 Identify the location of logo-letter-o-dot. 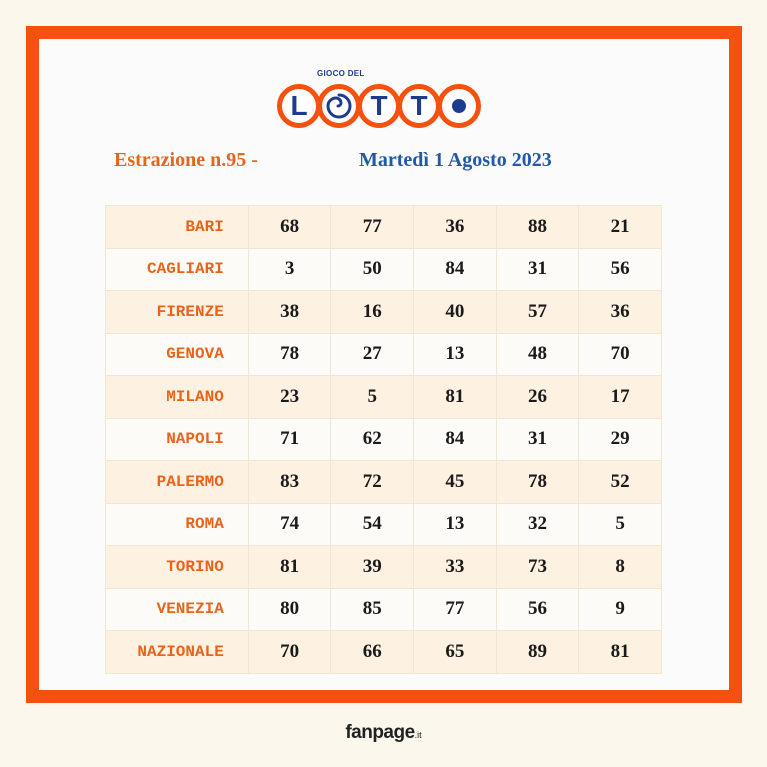
(459, 106).